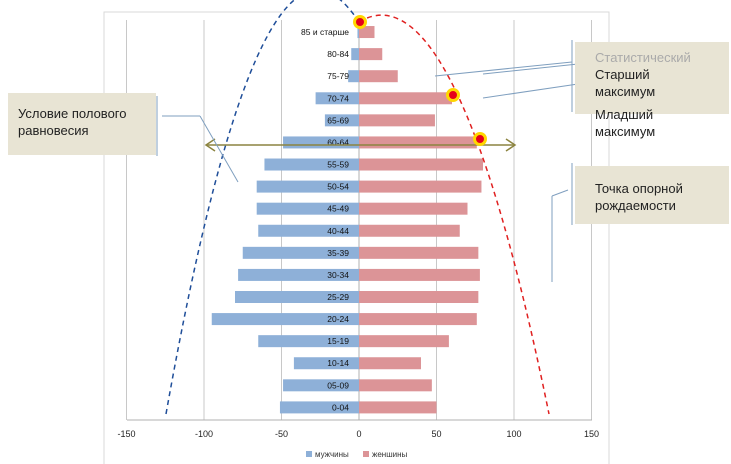  I want to click on category-label: 80-84, so click(338, 54).